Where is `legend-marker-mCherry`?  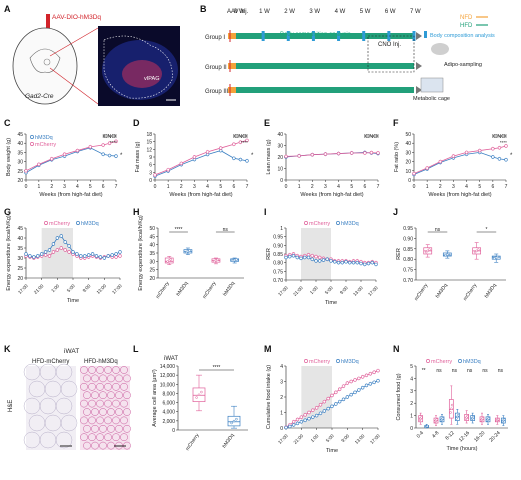
legend-marker-mCherry is located at coordinates (306, 361).